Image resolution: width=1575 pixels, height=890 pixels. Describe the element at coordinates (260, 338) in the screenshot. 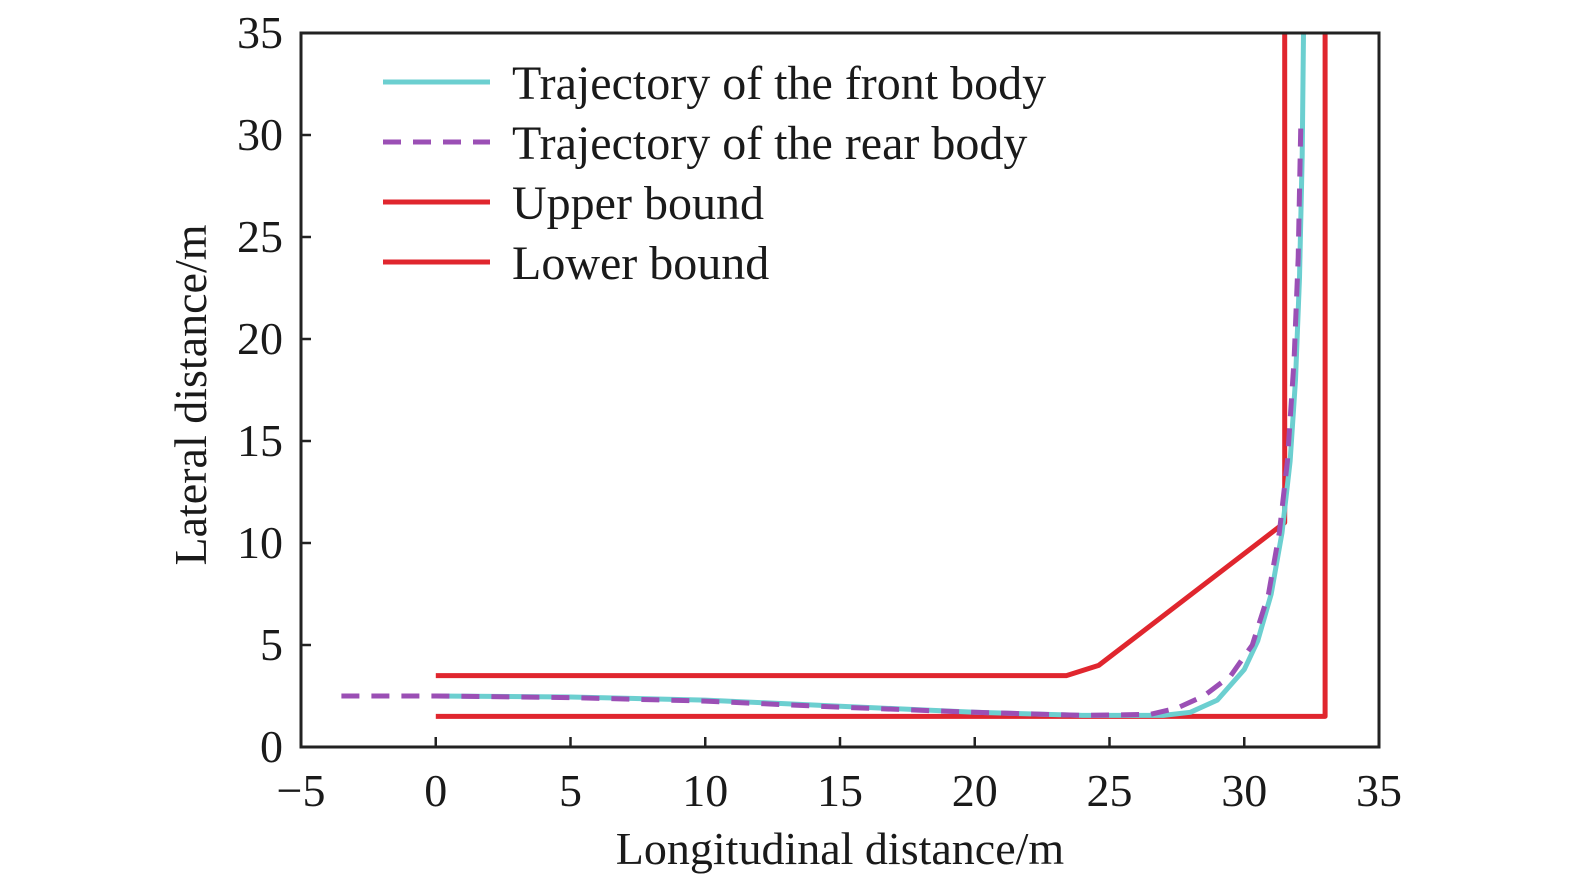

I see `y-tick-label: 20` at that location.